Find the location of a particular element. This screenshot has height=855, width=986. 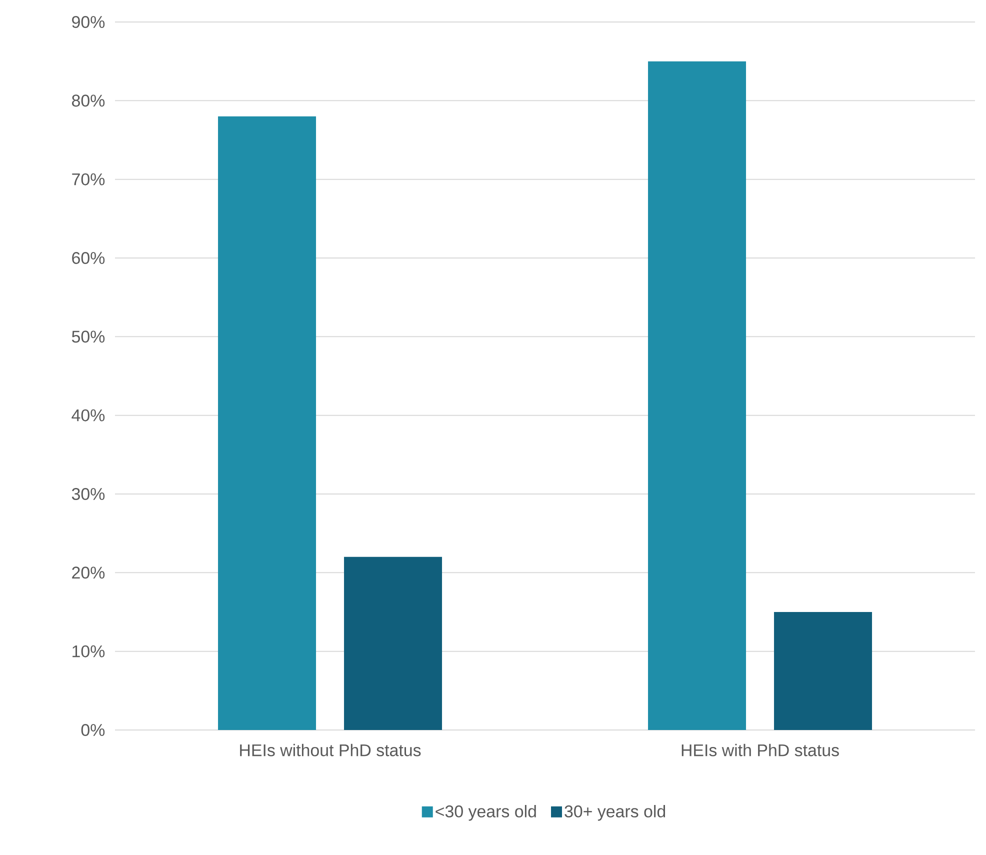

y-tick-label: 0% is located at coordinates (93, 730).